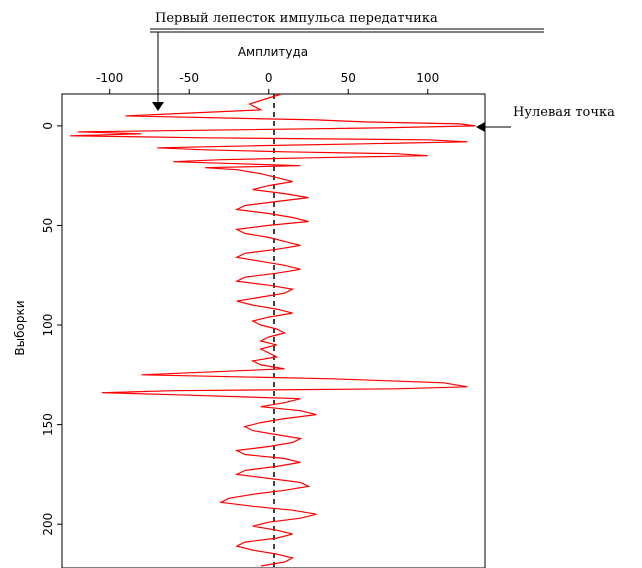 This screenshot has height=568, width=642. I want to click on x-tick-label: 50, so click(348, 78).